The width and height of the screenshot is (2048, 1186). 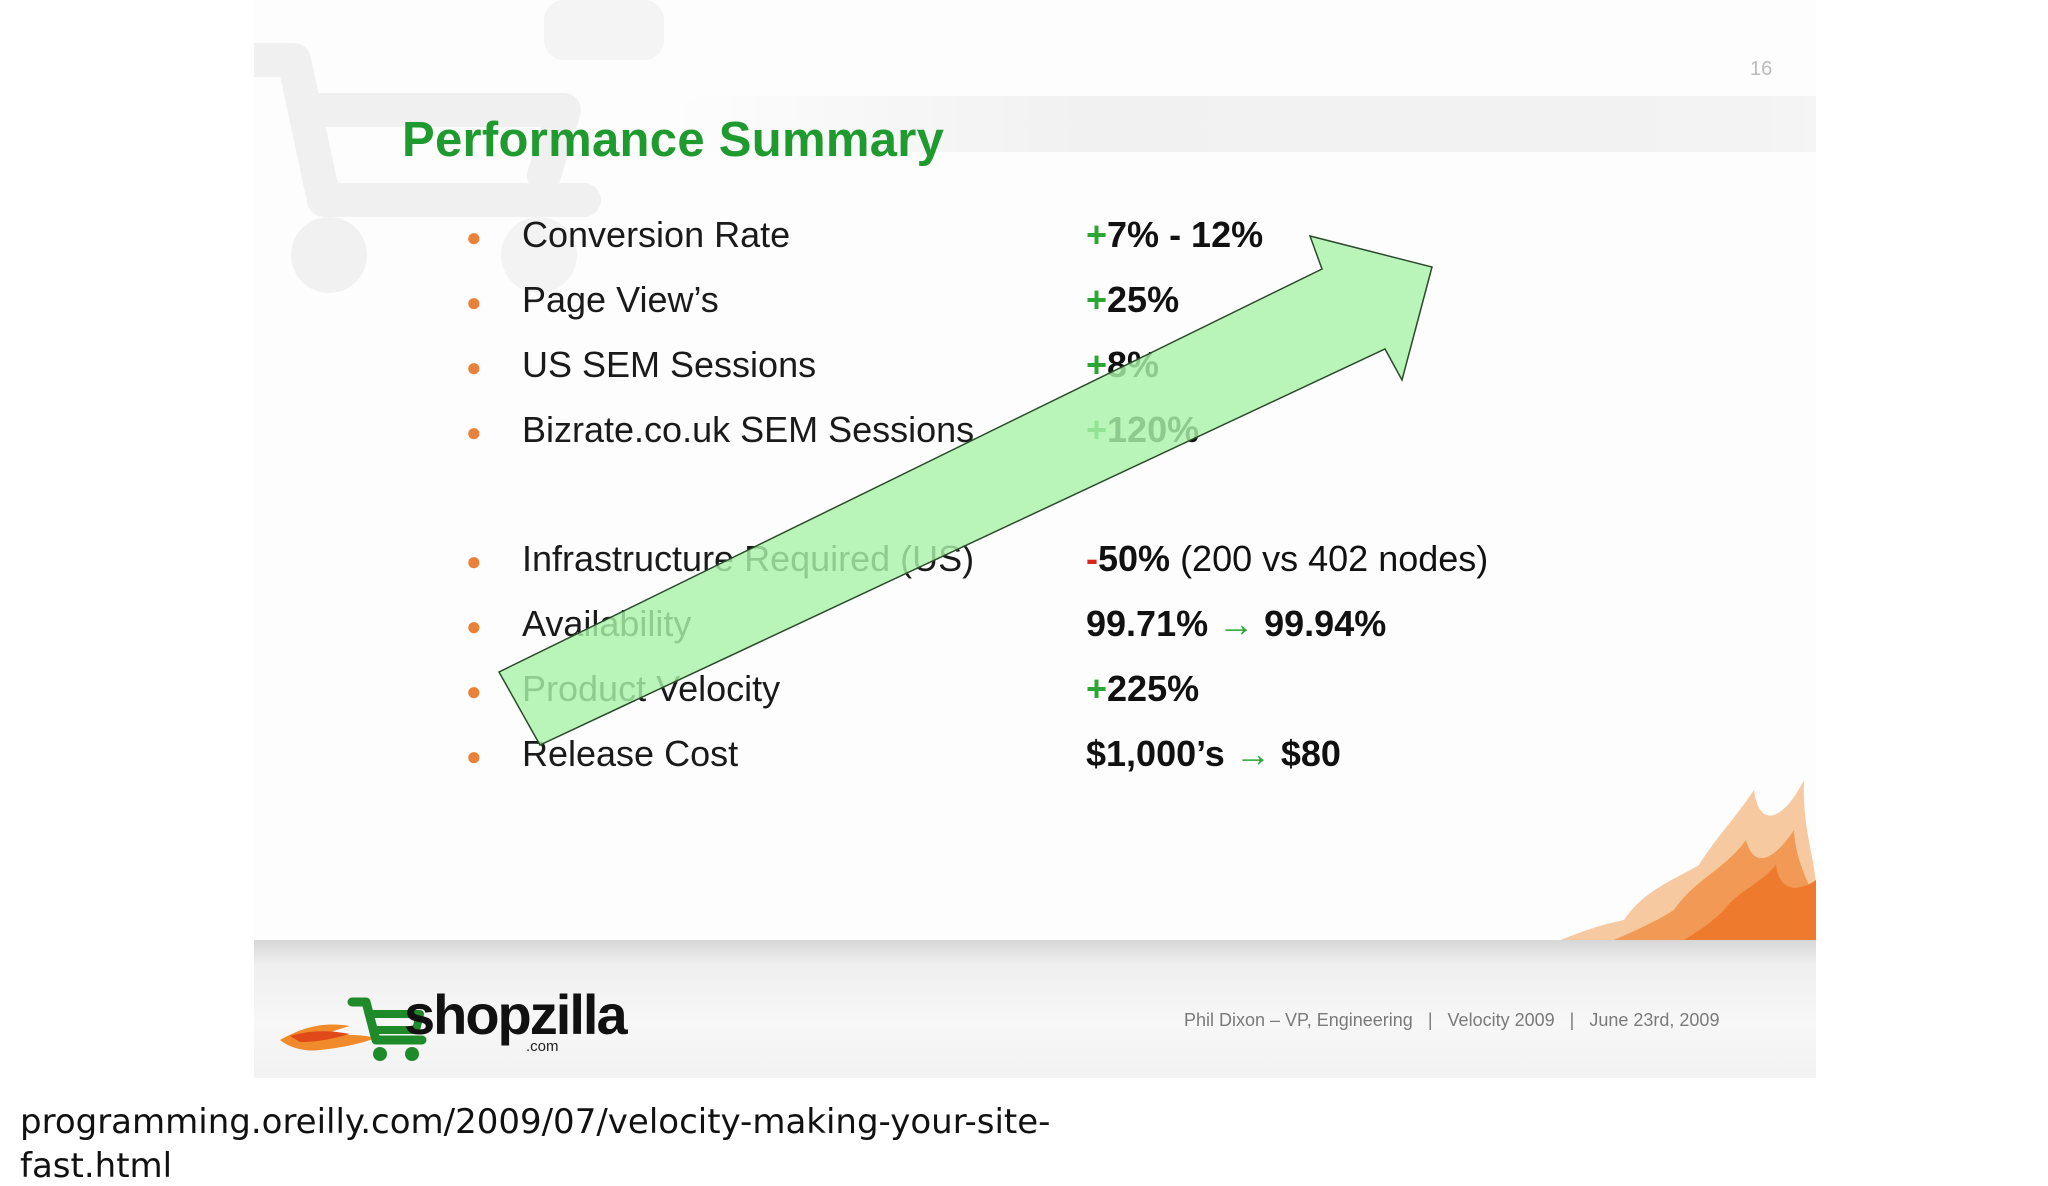 I want to click on list-item: ● Availability 99.71% → 99.94%, so click(x=1035, y=633).